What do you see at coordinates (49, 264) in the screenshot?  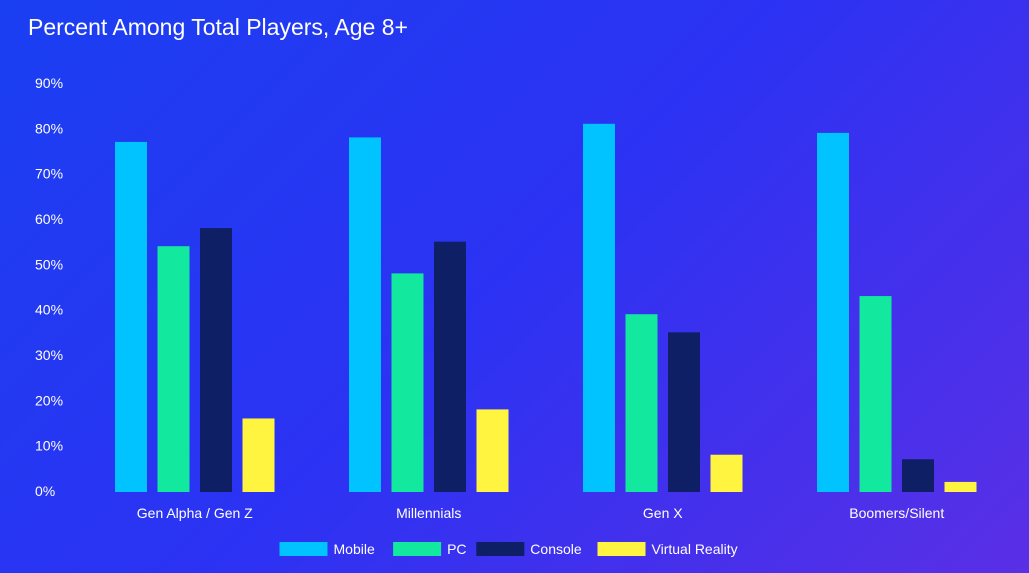 I see `y-tick-label: 50%` at bounding box center [49, 264].